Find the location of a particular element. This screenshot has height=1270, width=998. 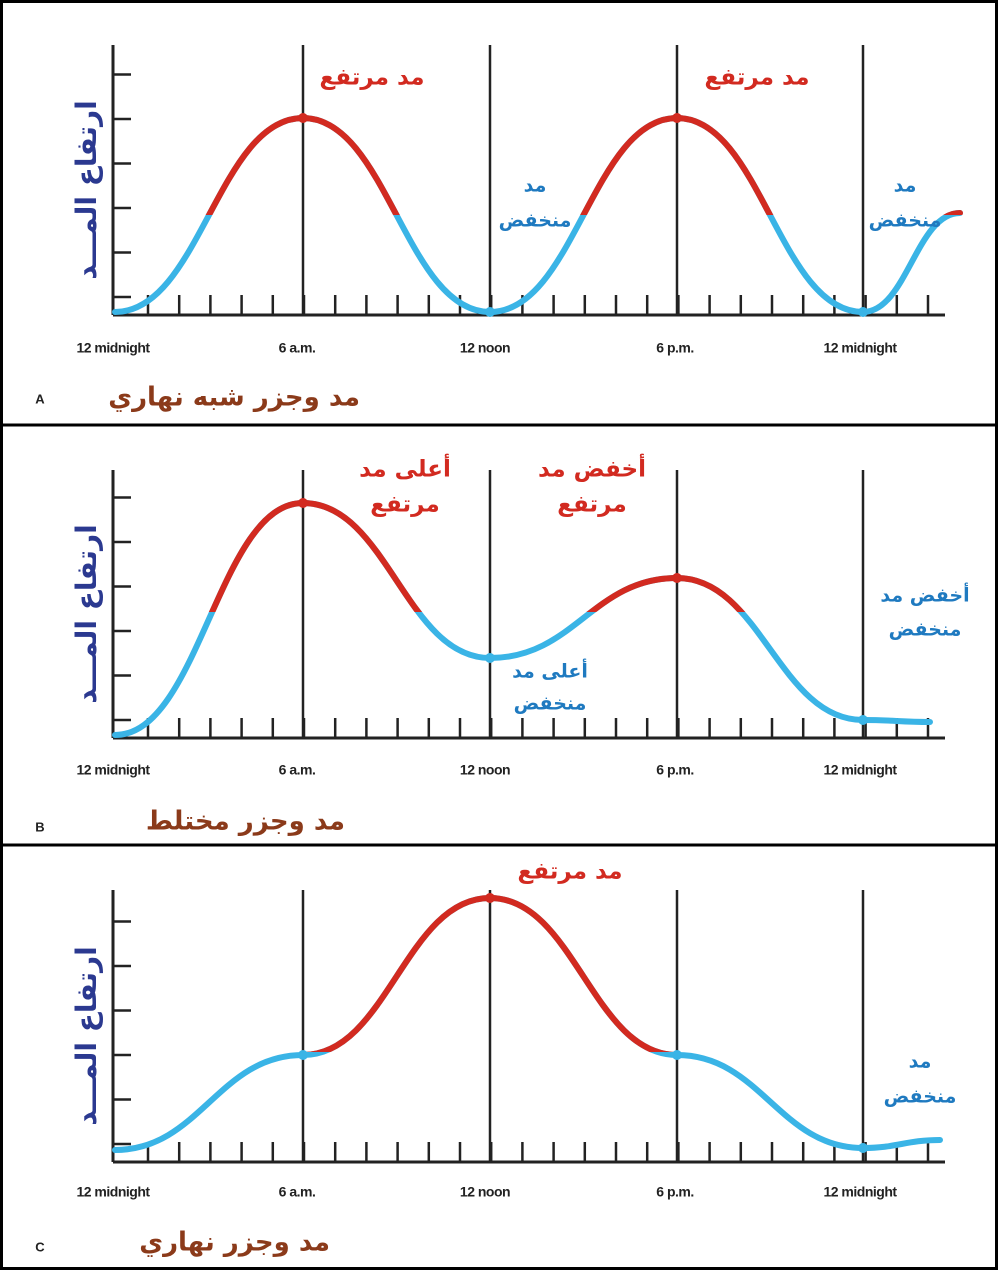

panel-letter: B is located at coordinates (39, 826).